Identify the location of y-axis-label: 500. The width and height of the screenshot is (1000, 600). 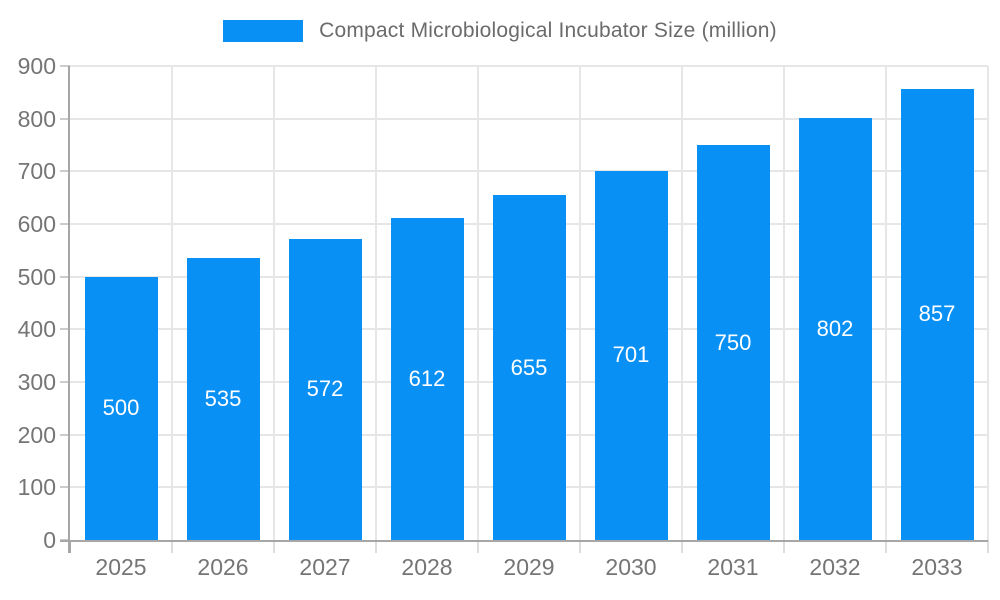
(36, 276).